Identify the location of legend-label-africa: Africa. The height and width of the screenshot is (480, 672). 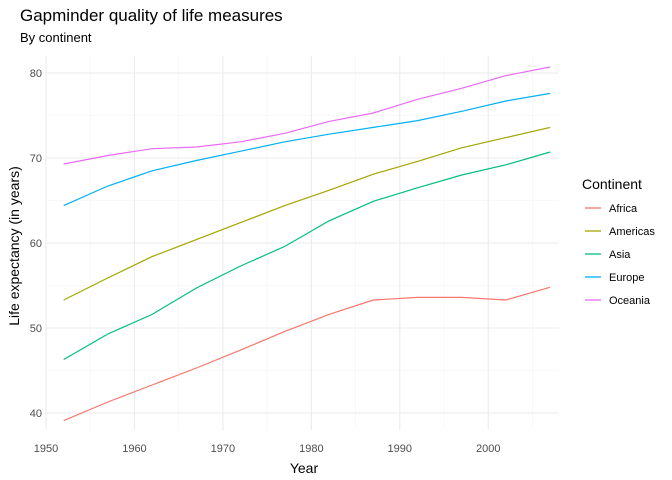
(623, 209).